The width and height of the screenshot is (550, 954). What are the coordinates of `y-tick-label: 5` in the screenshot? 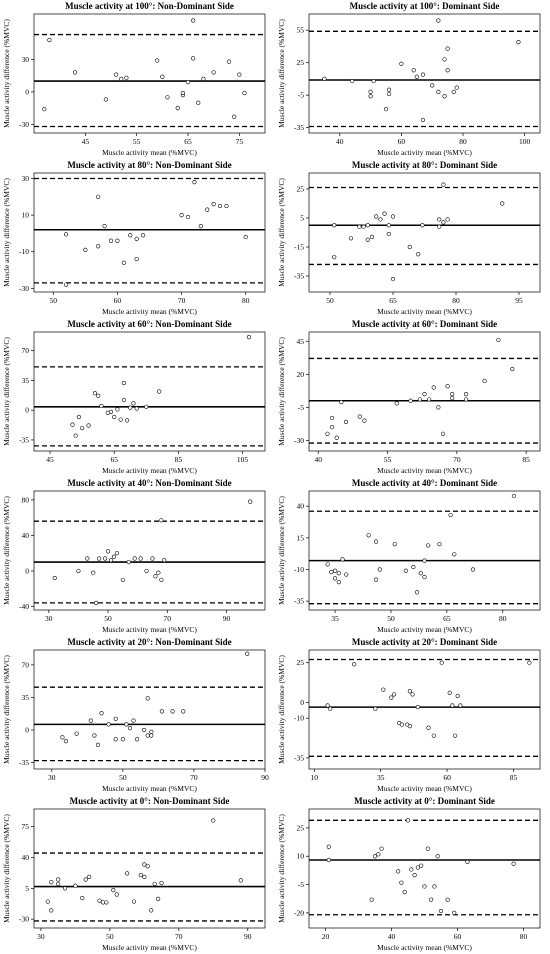 It's located at (302, 217).